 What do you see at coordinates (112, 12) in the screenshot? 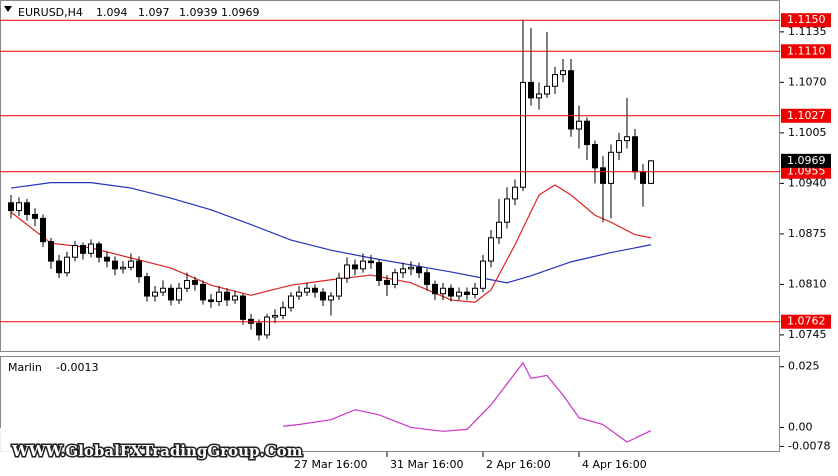
I see `ohlc-open: 1.094` at bounding box center [112, 12].